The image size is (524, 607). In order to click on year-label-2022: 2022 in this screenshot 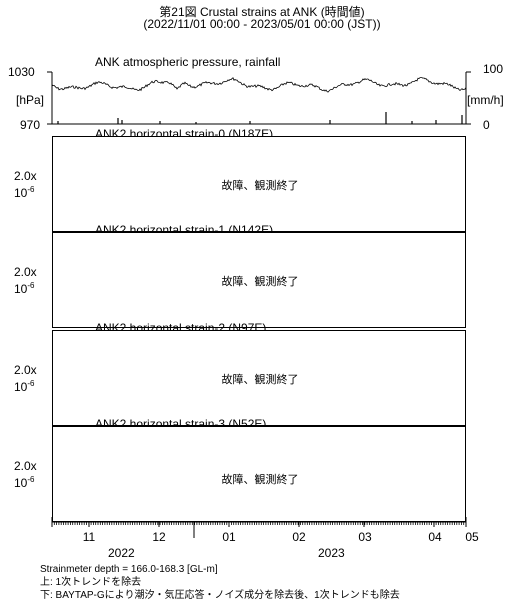, I will do `click(121, 553)`.